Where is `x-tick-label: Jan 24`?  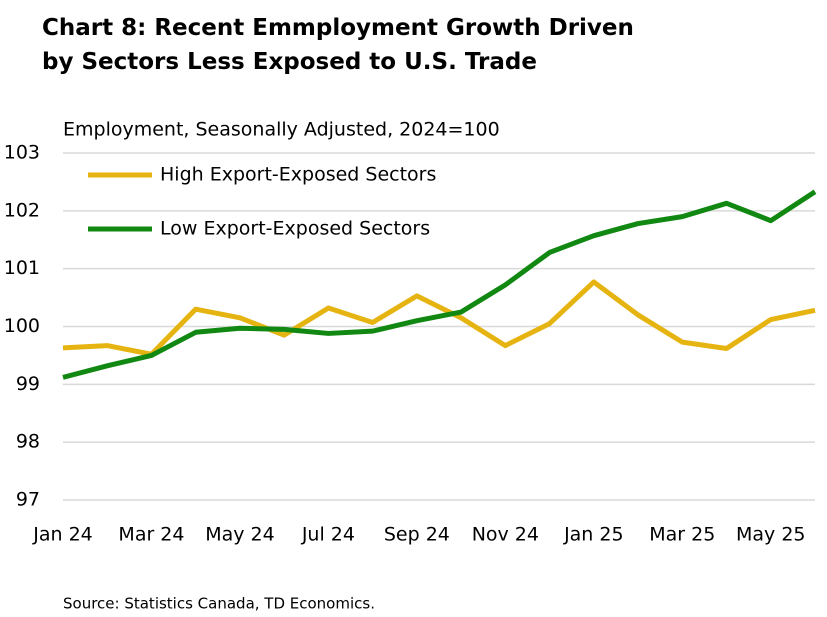 x-tick-label: Jan 24 is located at coordinates (62, 535).